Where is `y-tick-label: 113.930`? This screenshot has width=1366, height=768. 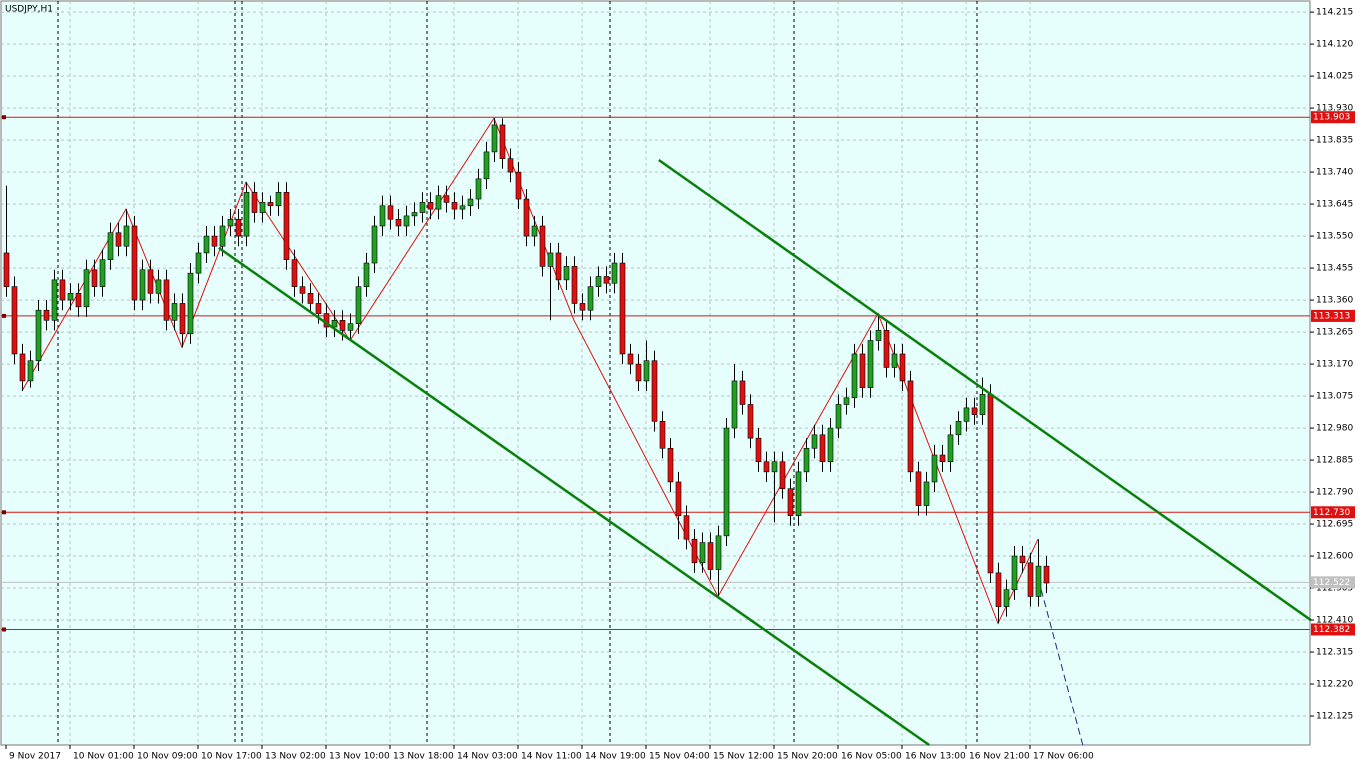
y-tick-label: 113.930 is located at coordinates (1334, 109).